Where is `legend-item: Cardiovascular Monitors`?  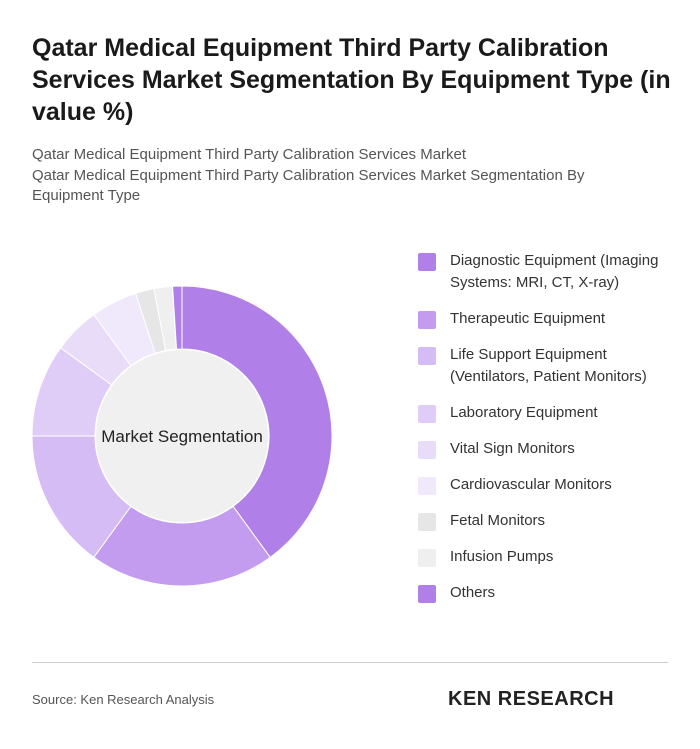
legend-item: Cardiovascular Monitors is located at coordinates (553, 485).